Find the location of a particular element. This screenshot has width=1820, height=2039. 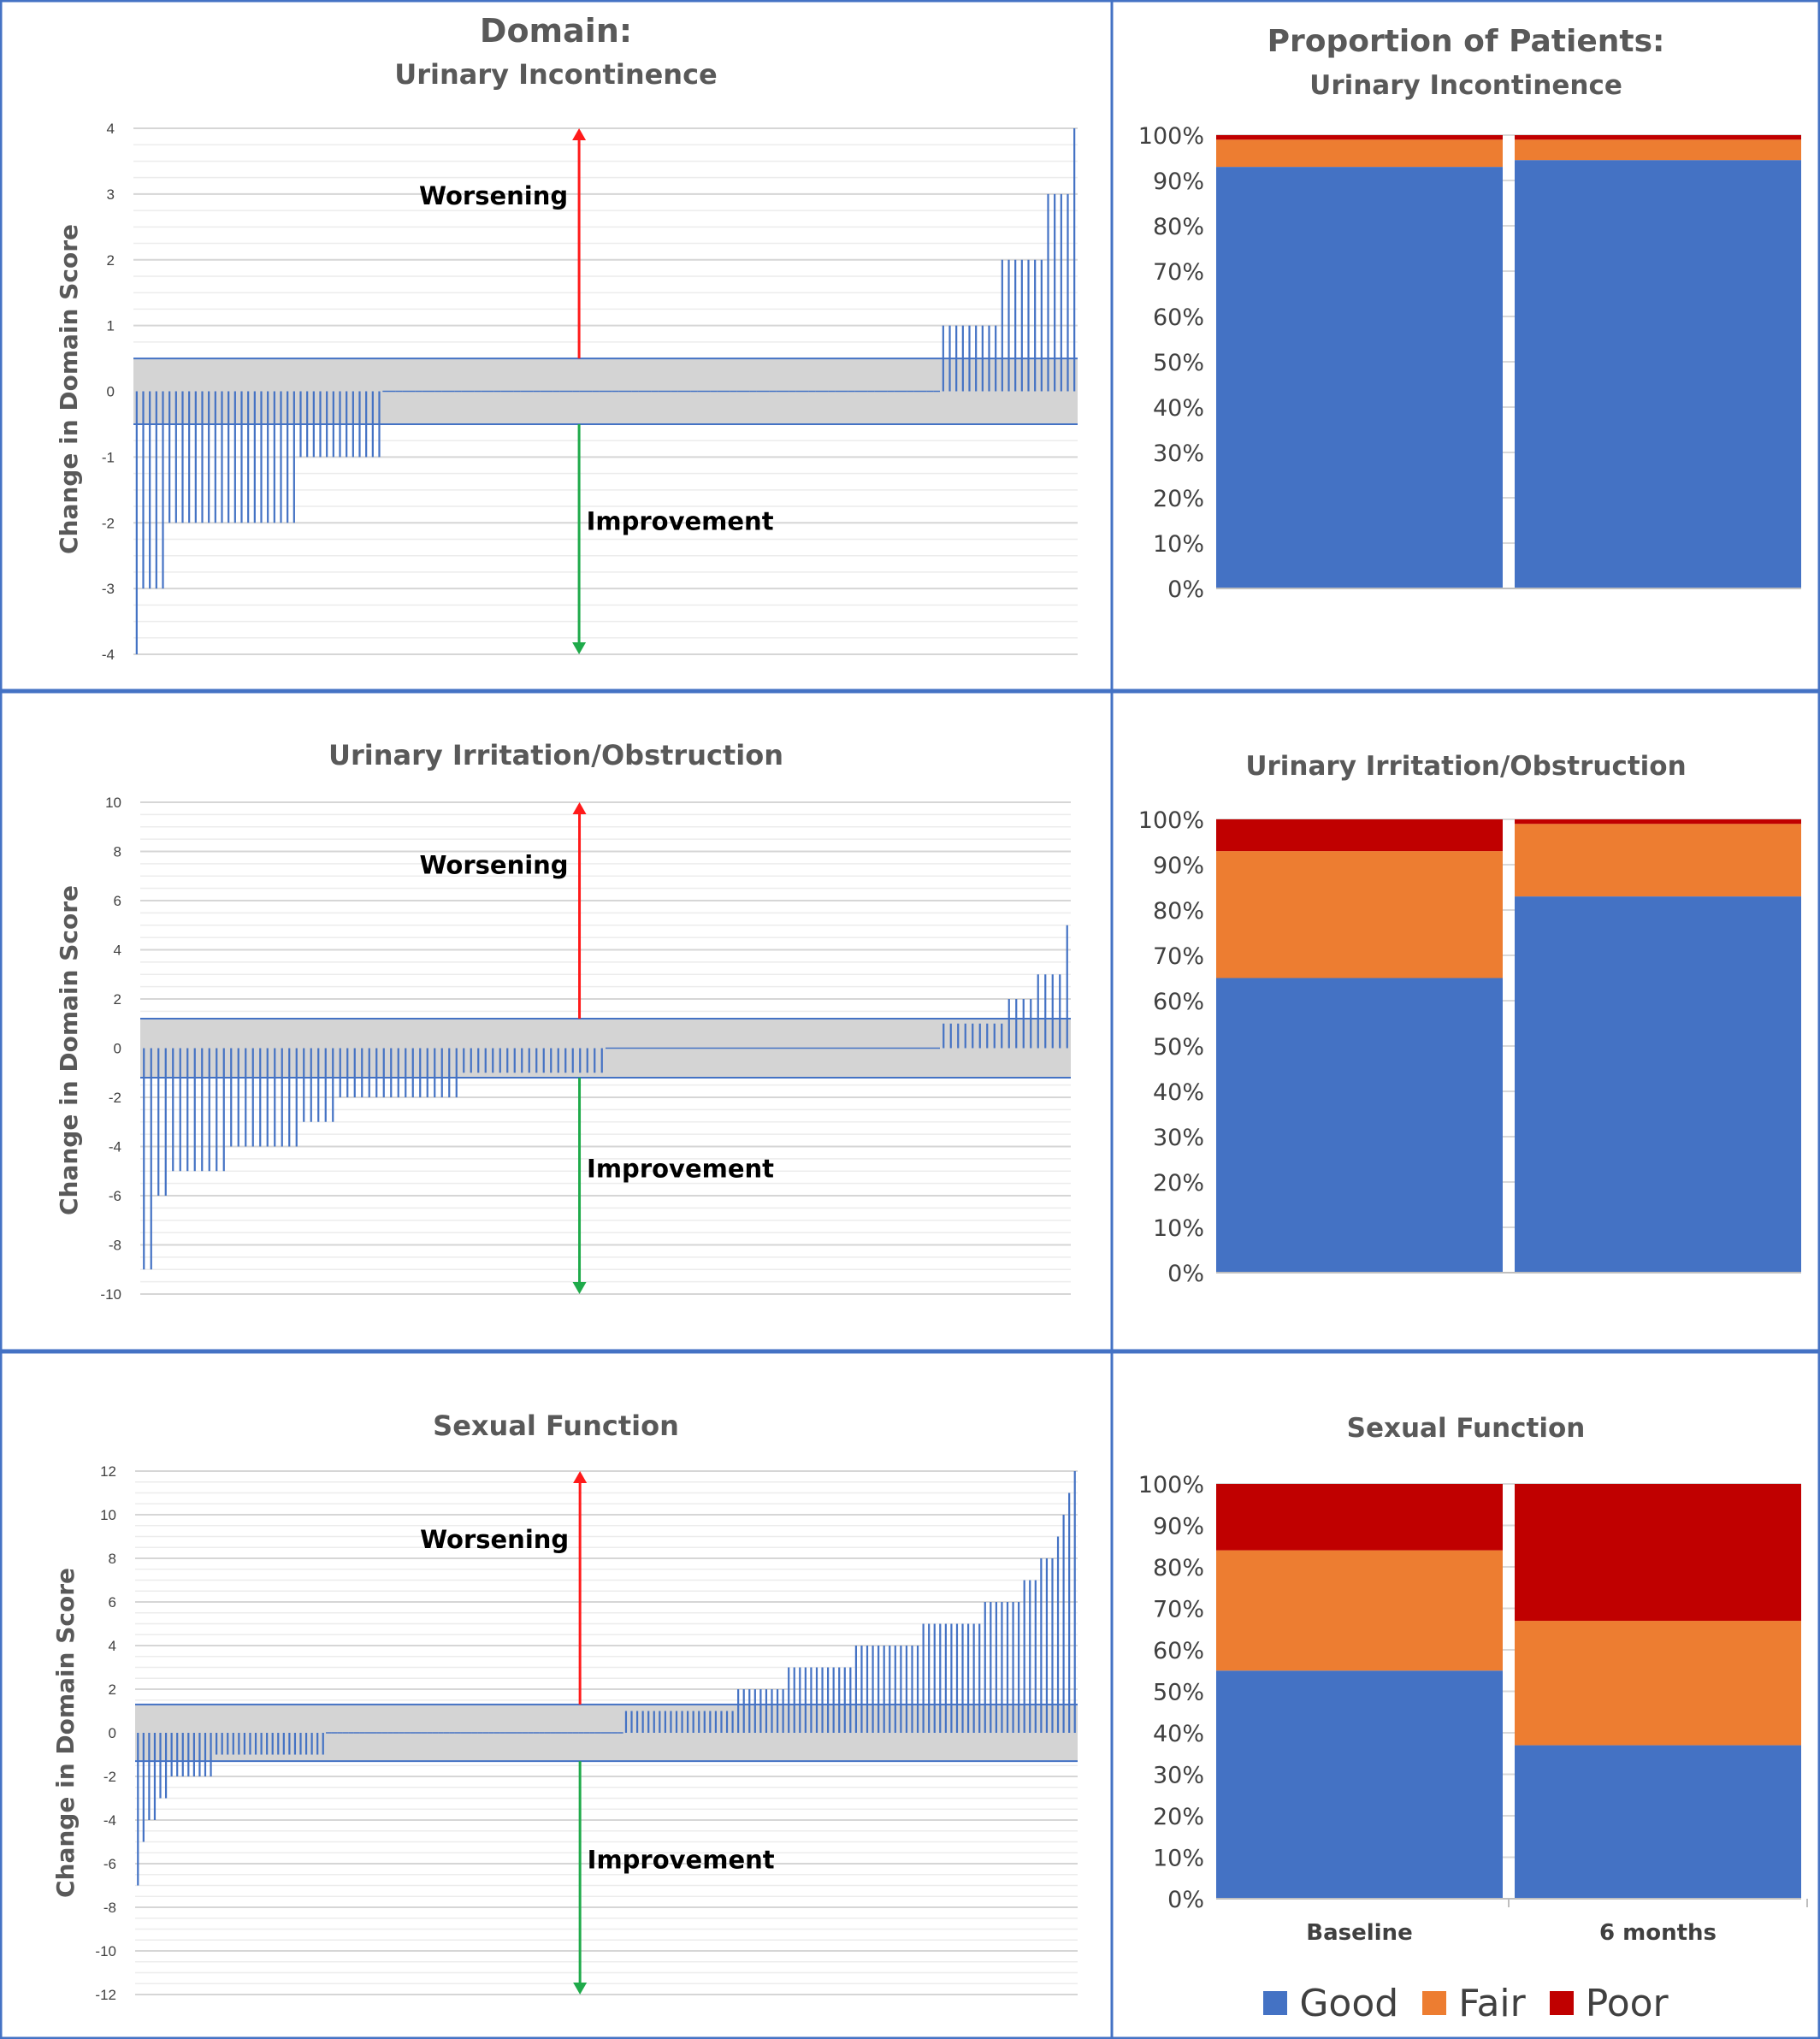

plot-area: 100% 90% 80% 70% 60% 50% 40% 30% 20% 10% 0% is located at coordinates (1469, 363).